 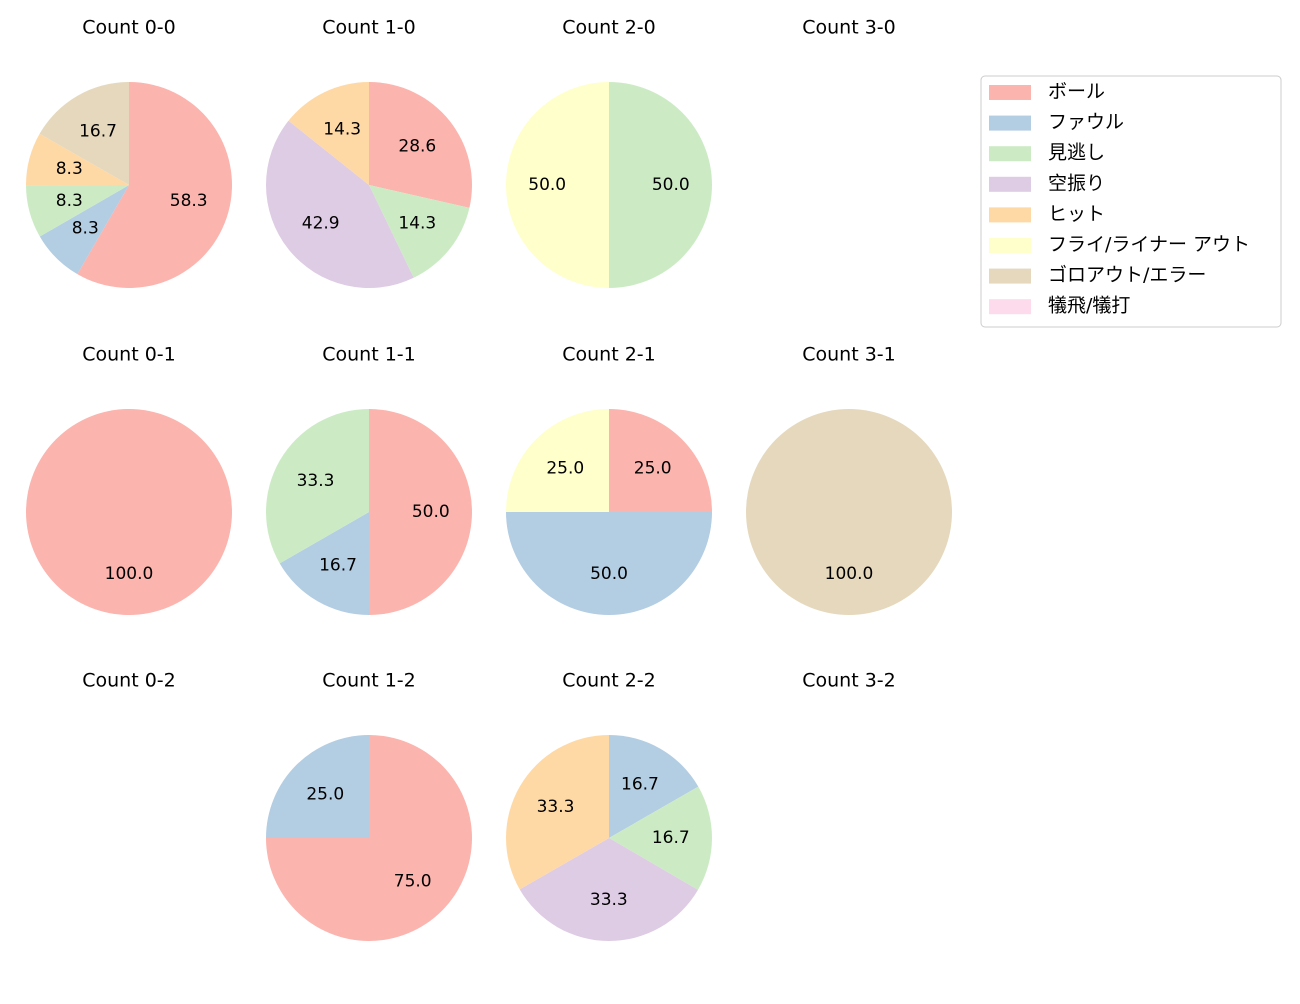 What do you see at coordinates (609, 28) in the screenshot?
I see `chart-title: Count 2-0` at bounding box center [609, 28].